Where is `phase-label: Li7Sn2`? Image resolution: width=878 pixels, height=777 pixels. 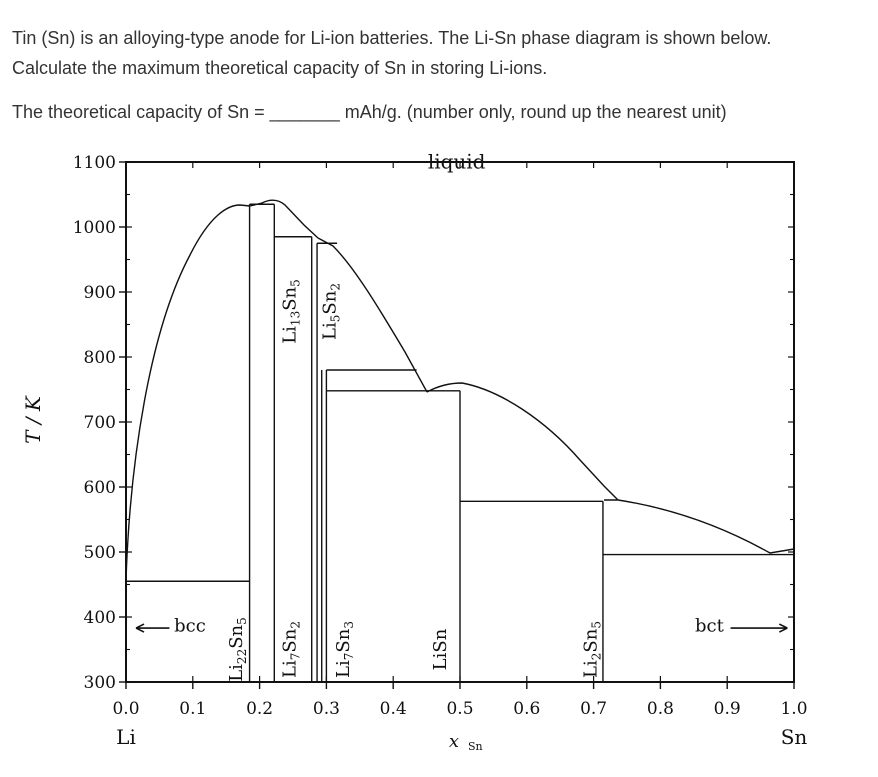 phase-label: Li7Sn2 is located at coordinates (291, 649).